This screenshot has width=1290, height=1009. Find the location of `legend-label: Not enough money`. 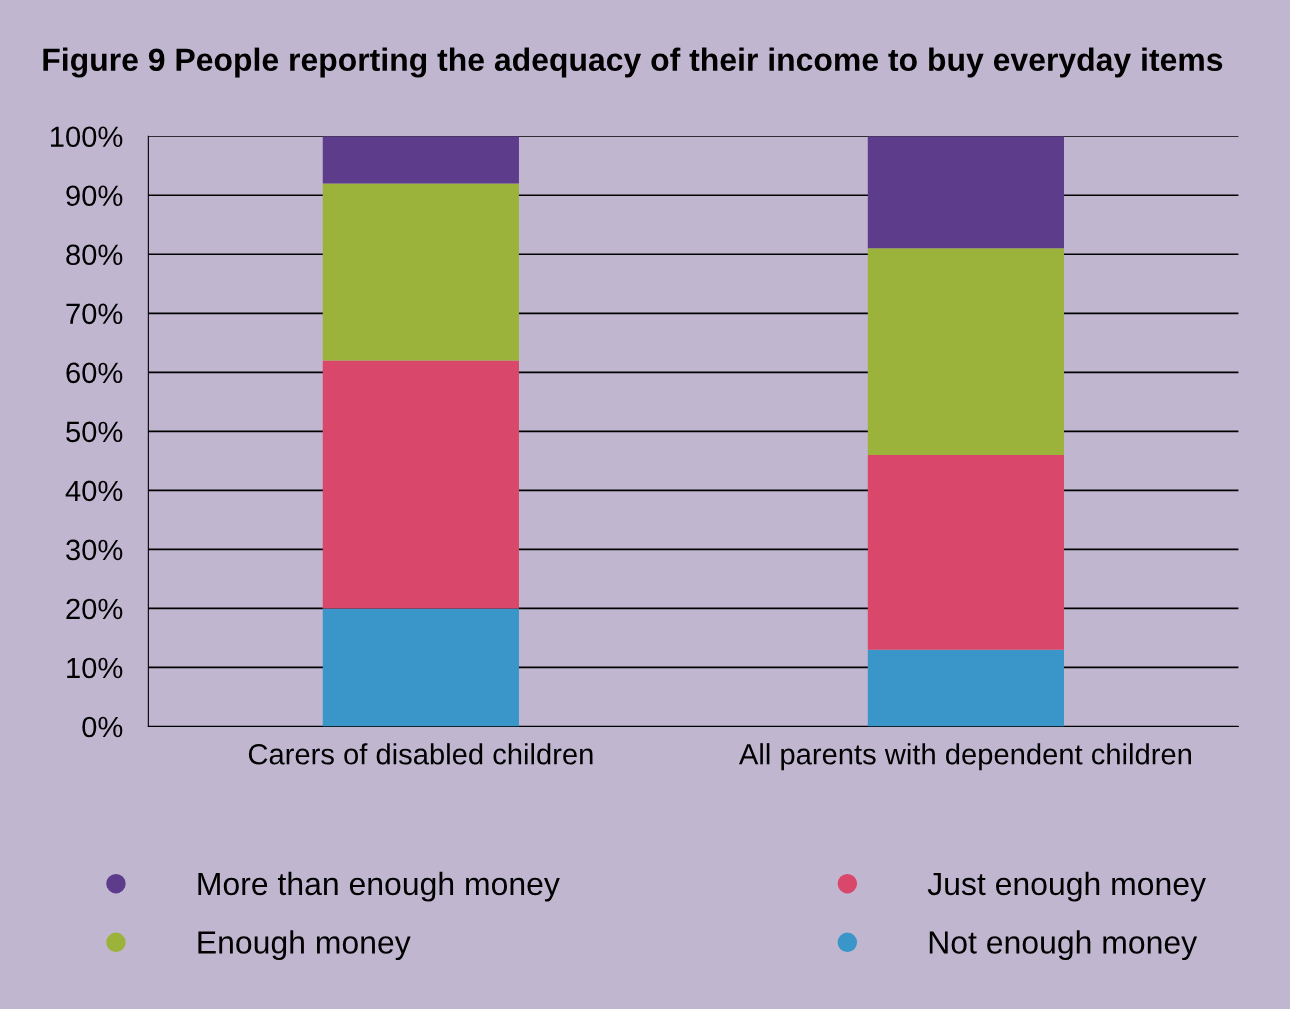

legend-label: Not enough money is located at coordinates (1063, 945).